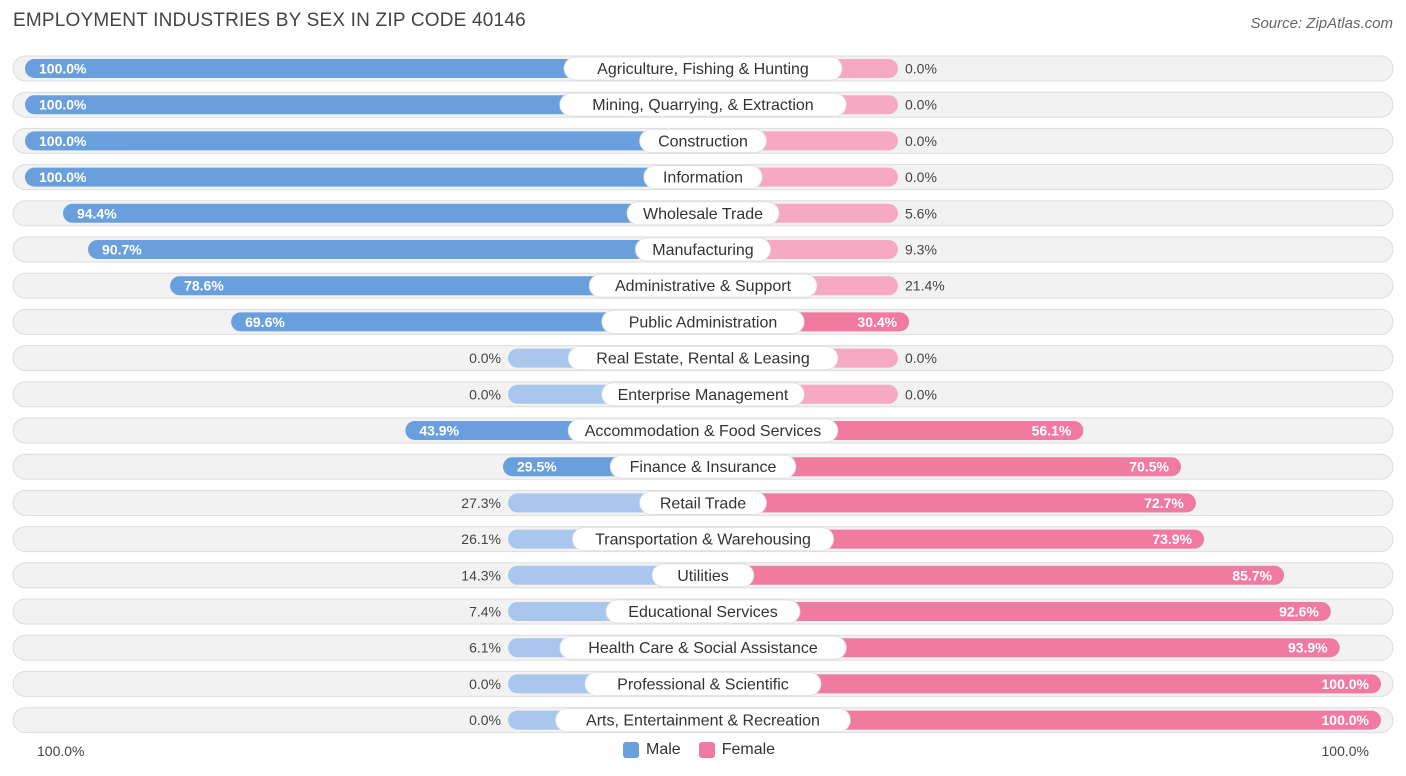 This screenshot has height=776, width=1406. I want to click on category-label: Finance & Insurance, so click(703, 467).